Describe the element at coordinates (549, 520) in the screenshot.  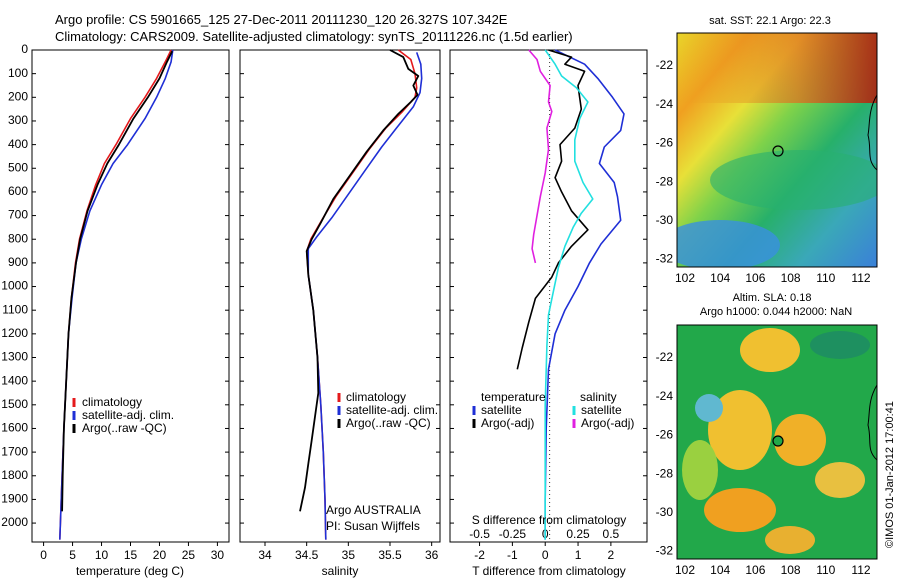
I see `s-diff-x-label: S difference from climatology` at that location.